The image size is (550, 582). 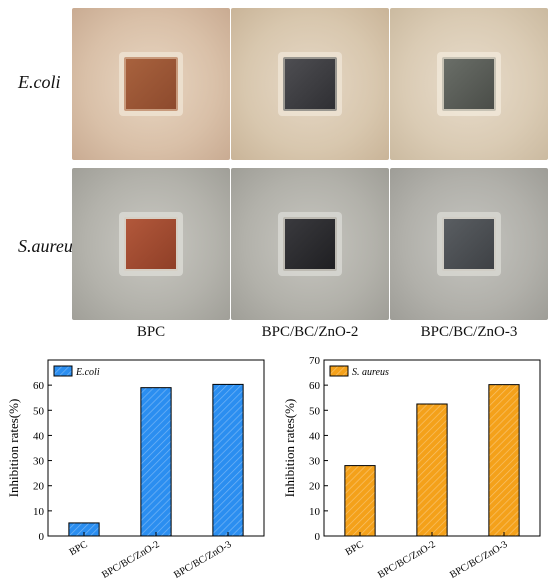 I want to click on legend-label: E.coli, so click(x=87, y=372).